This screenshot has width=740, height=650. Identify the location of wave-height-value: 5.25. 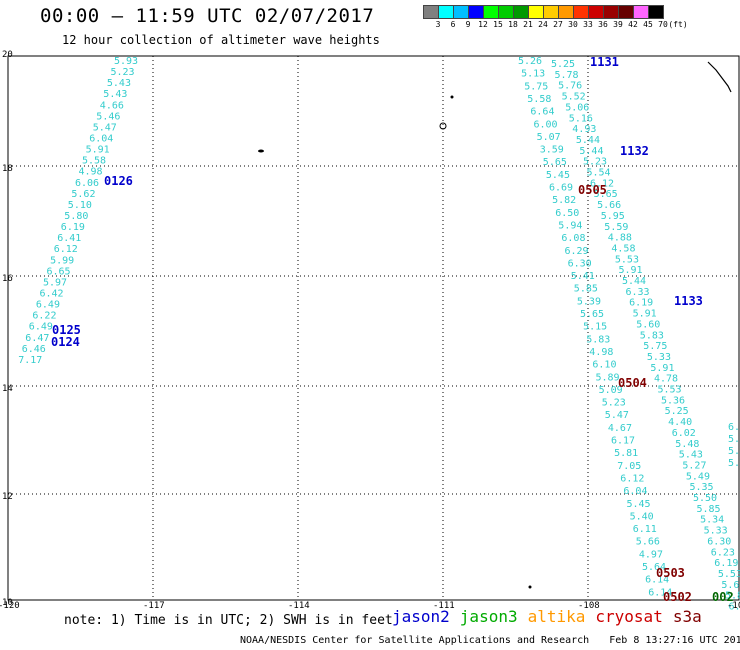
(677, 411).